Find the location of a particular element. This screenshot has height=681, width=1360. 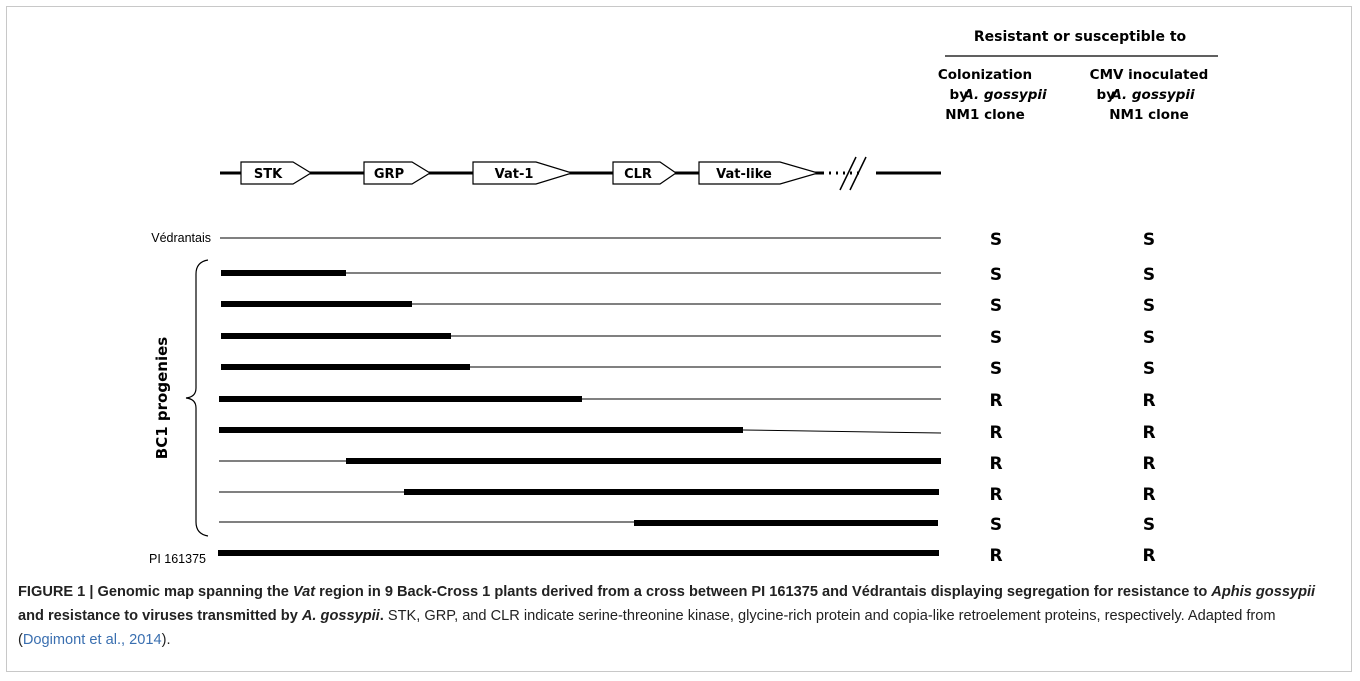

row-0: Védrantais S S is located at coordinates (653, 240).